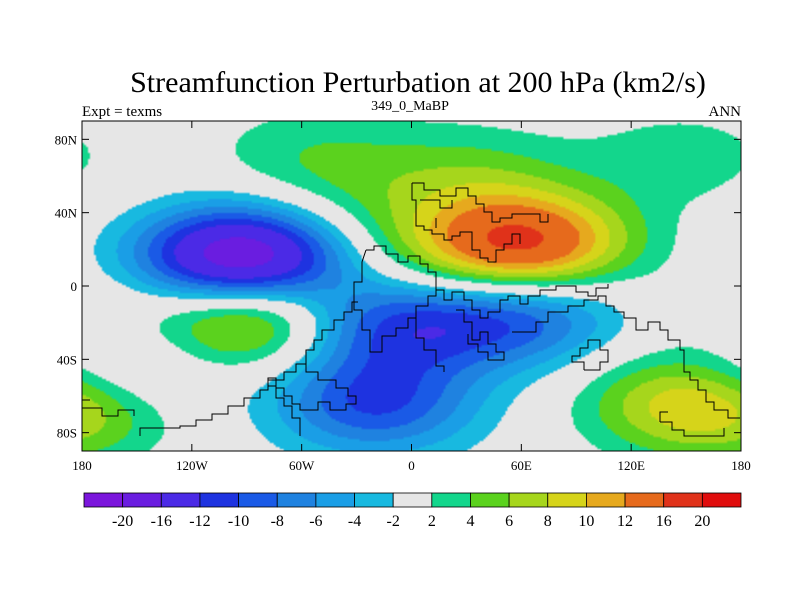 The image size is (800, 600). I want to click on x-tick-label: 60E, so click(521, 465).